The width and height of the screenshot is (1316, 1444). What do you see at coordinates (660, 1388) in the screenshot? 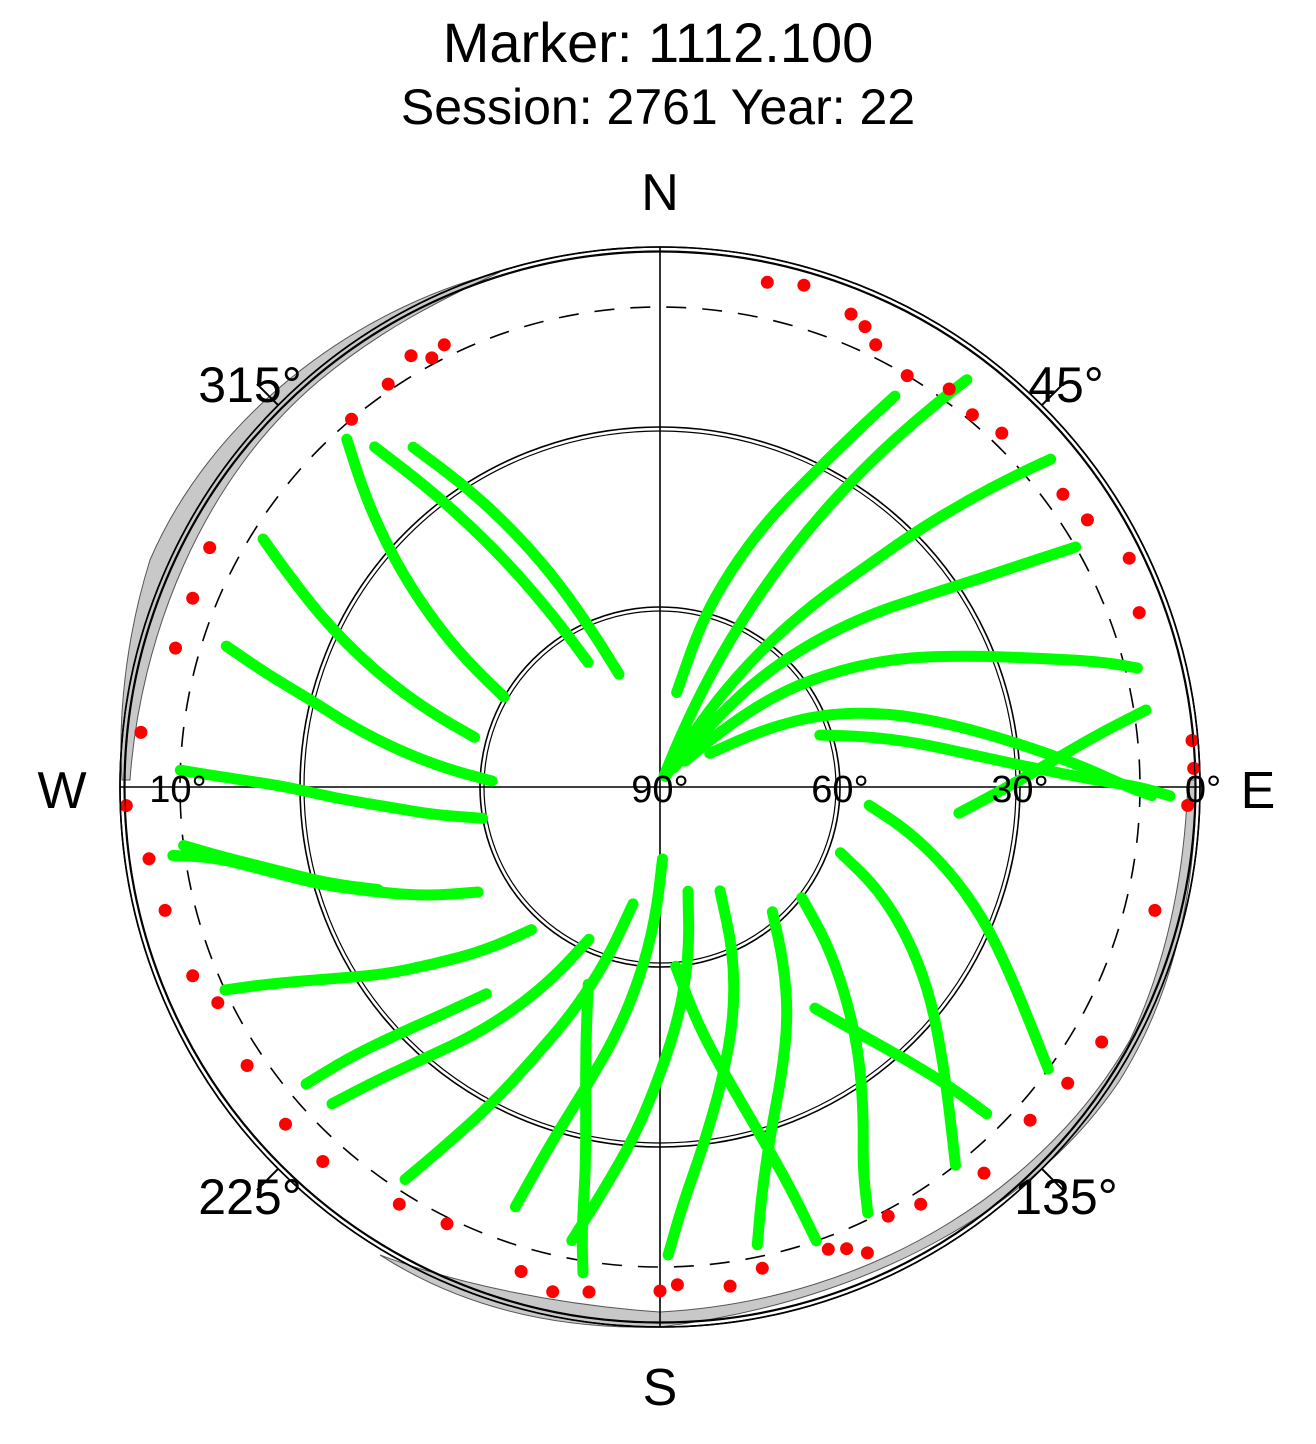
I see `compass-south-label: S` at bounding box center [660, 1388].